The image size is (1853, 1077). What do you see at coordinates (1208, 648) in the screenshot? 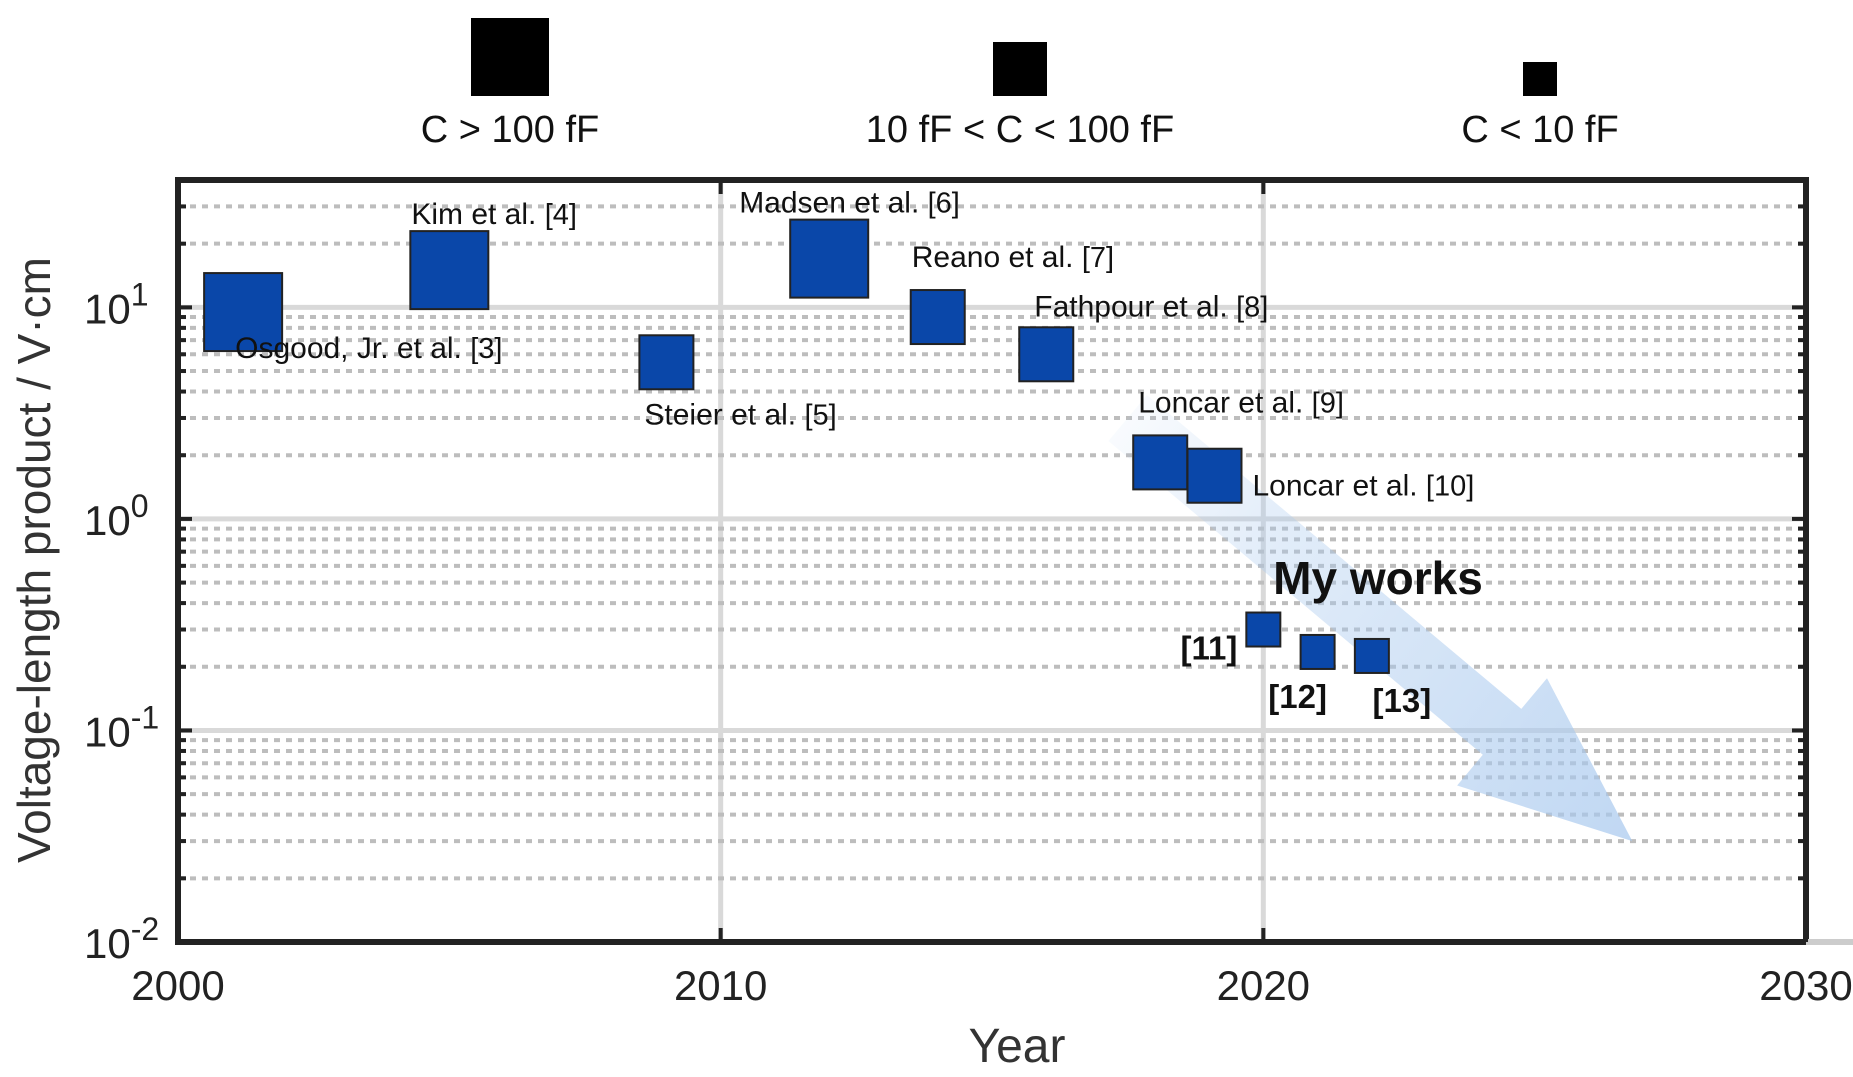
I see `ref-label: [11]` at bounding box center [1208, 648].